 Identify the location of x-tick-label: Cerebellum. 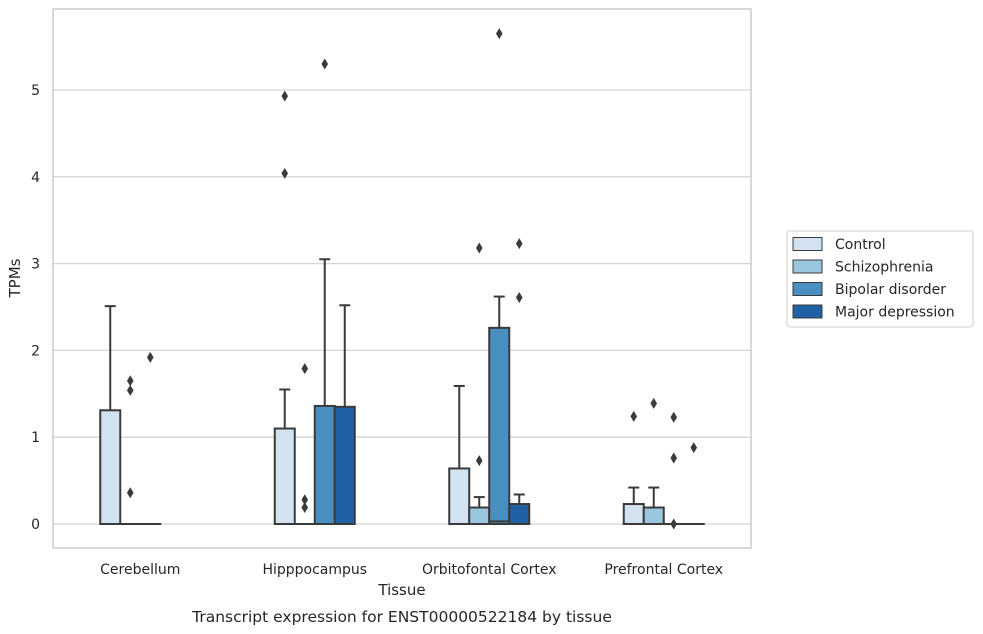
(140, 570).